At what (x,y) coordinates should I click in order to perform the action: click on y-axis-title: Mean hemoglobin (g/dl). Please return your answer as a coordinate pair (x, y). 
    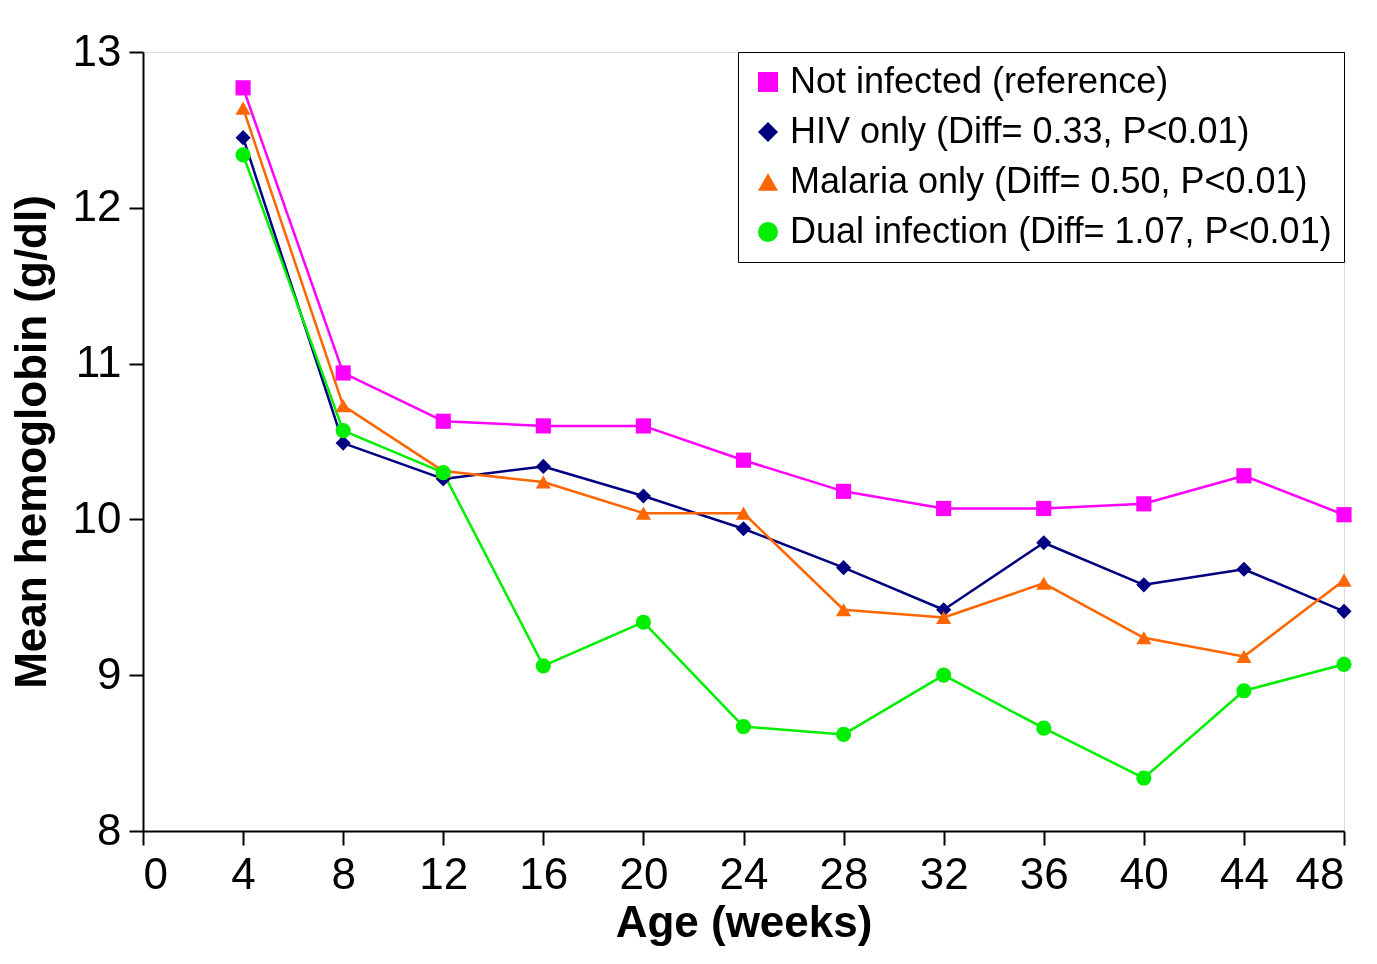
    Looking at the image, I should click on (30, 442).